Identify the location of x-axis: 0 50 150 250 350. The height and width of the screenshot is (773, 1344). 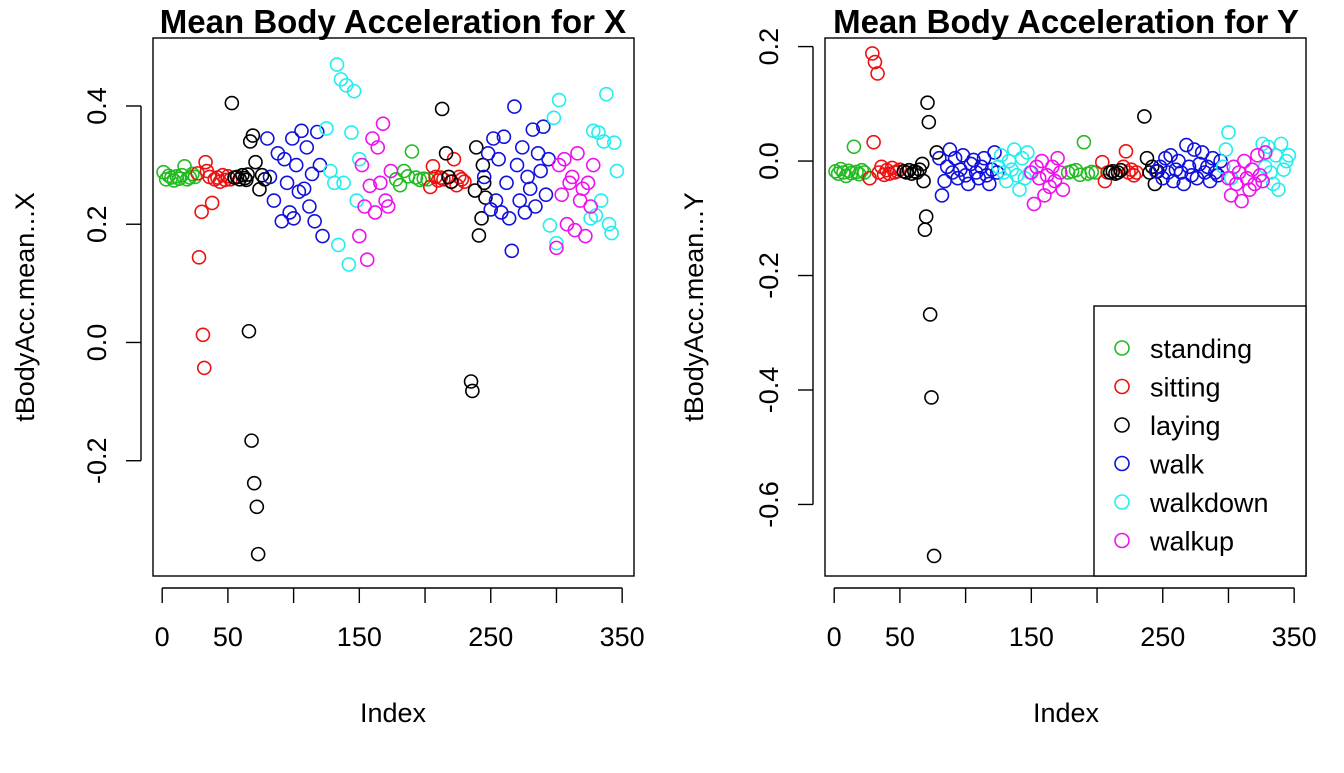
(400, 619).